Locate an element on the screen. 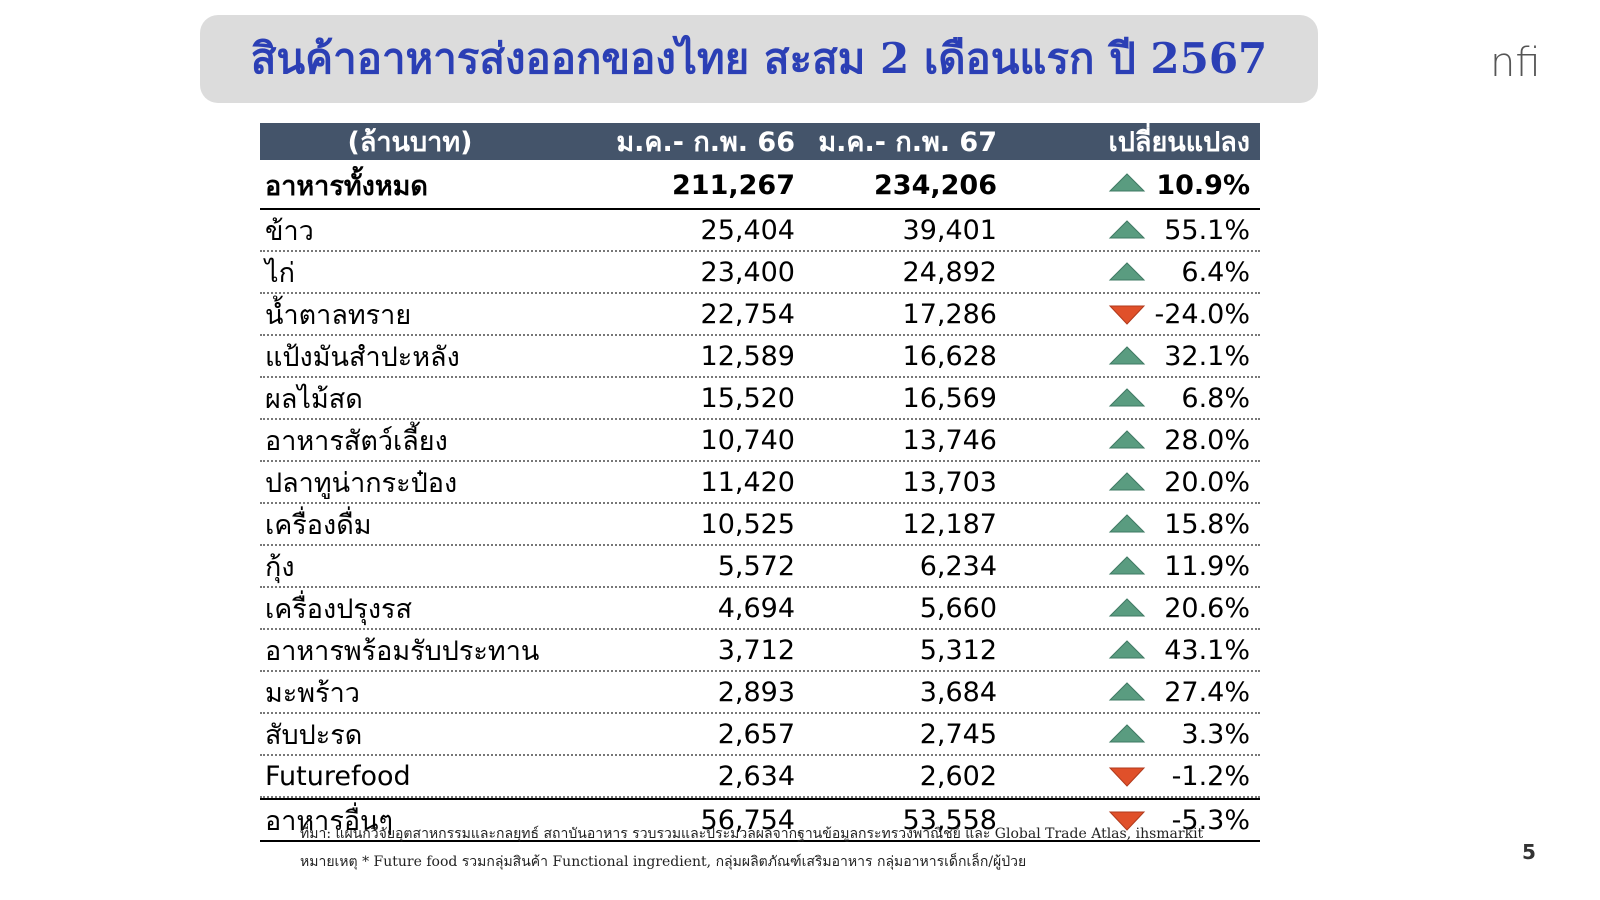 Image resolution: width=1600 pixels, height=900 pixels. table-cell: 10.9% is located at coordinates (1203, 185).